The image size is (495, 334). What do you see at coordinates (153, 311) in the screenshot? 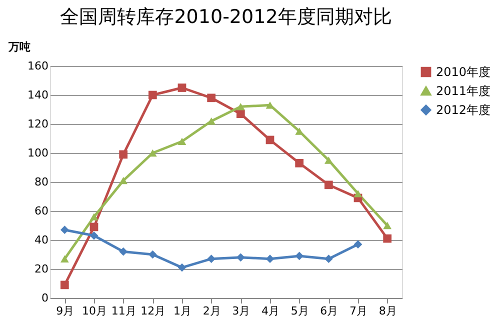
I see `x-tick-label: 12月` at bounding box center [153, 311].